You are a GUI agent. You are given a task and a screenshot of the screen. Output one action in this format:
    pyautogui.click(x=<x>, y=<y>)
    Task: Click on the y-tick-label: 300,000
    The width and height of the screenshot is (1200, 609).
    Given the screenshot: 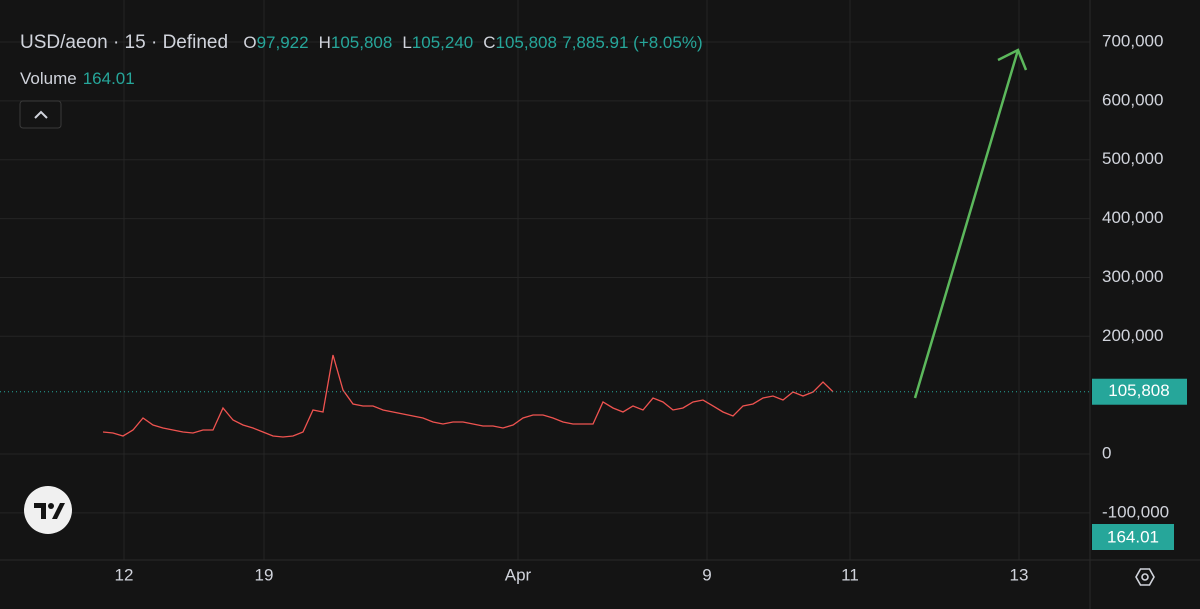 What is the action you would take?
    pyautogui.click(x=1132, y=276)
    